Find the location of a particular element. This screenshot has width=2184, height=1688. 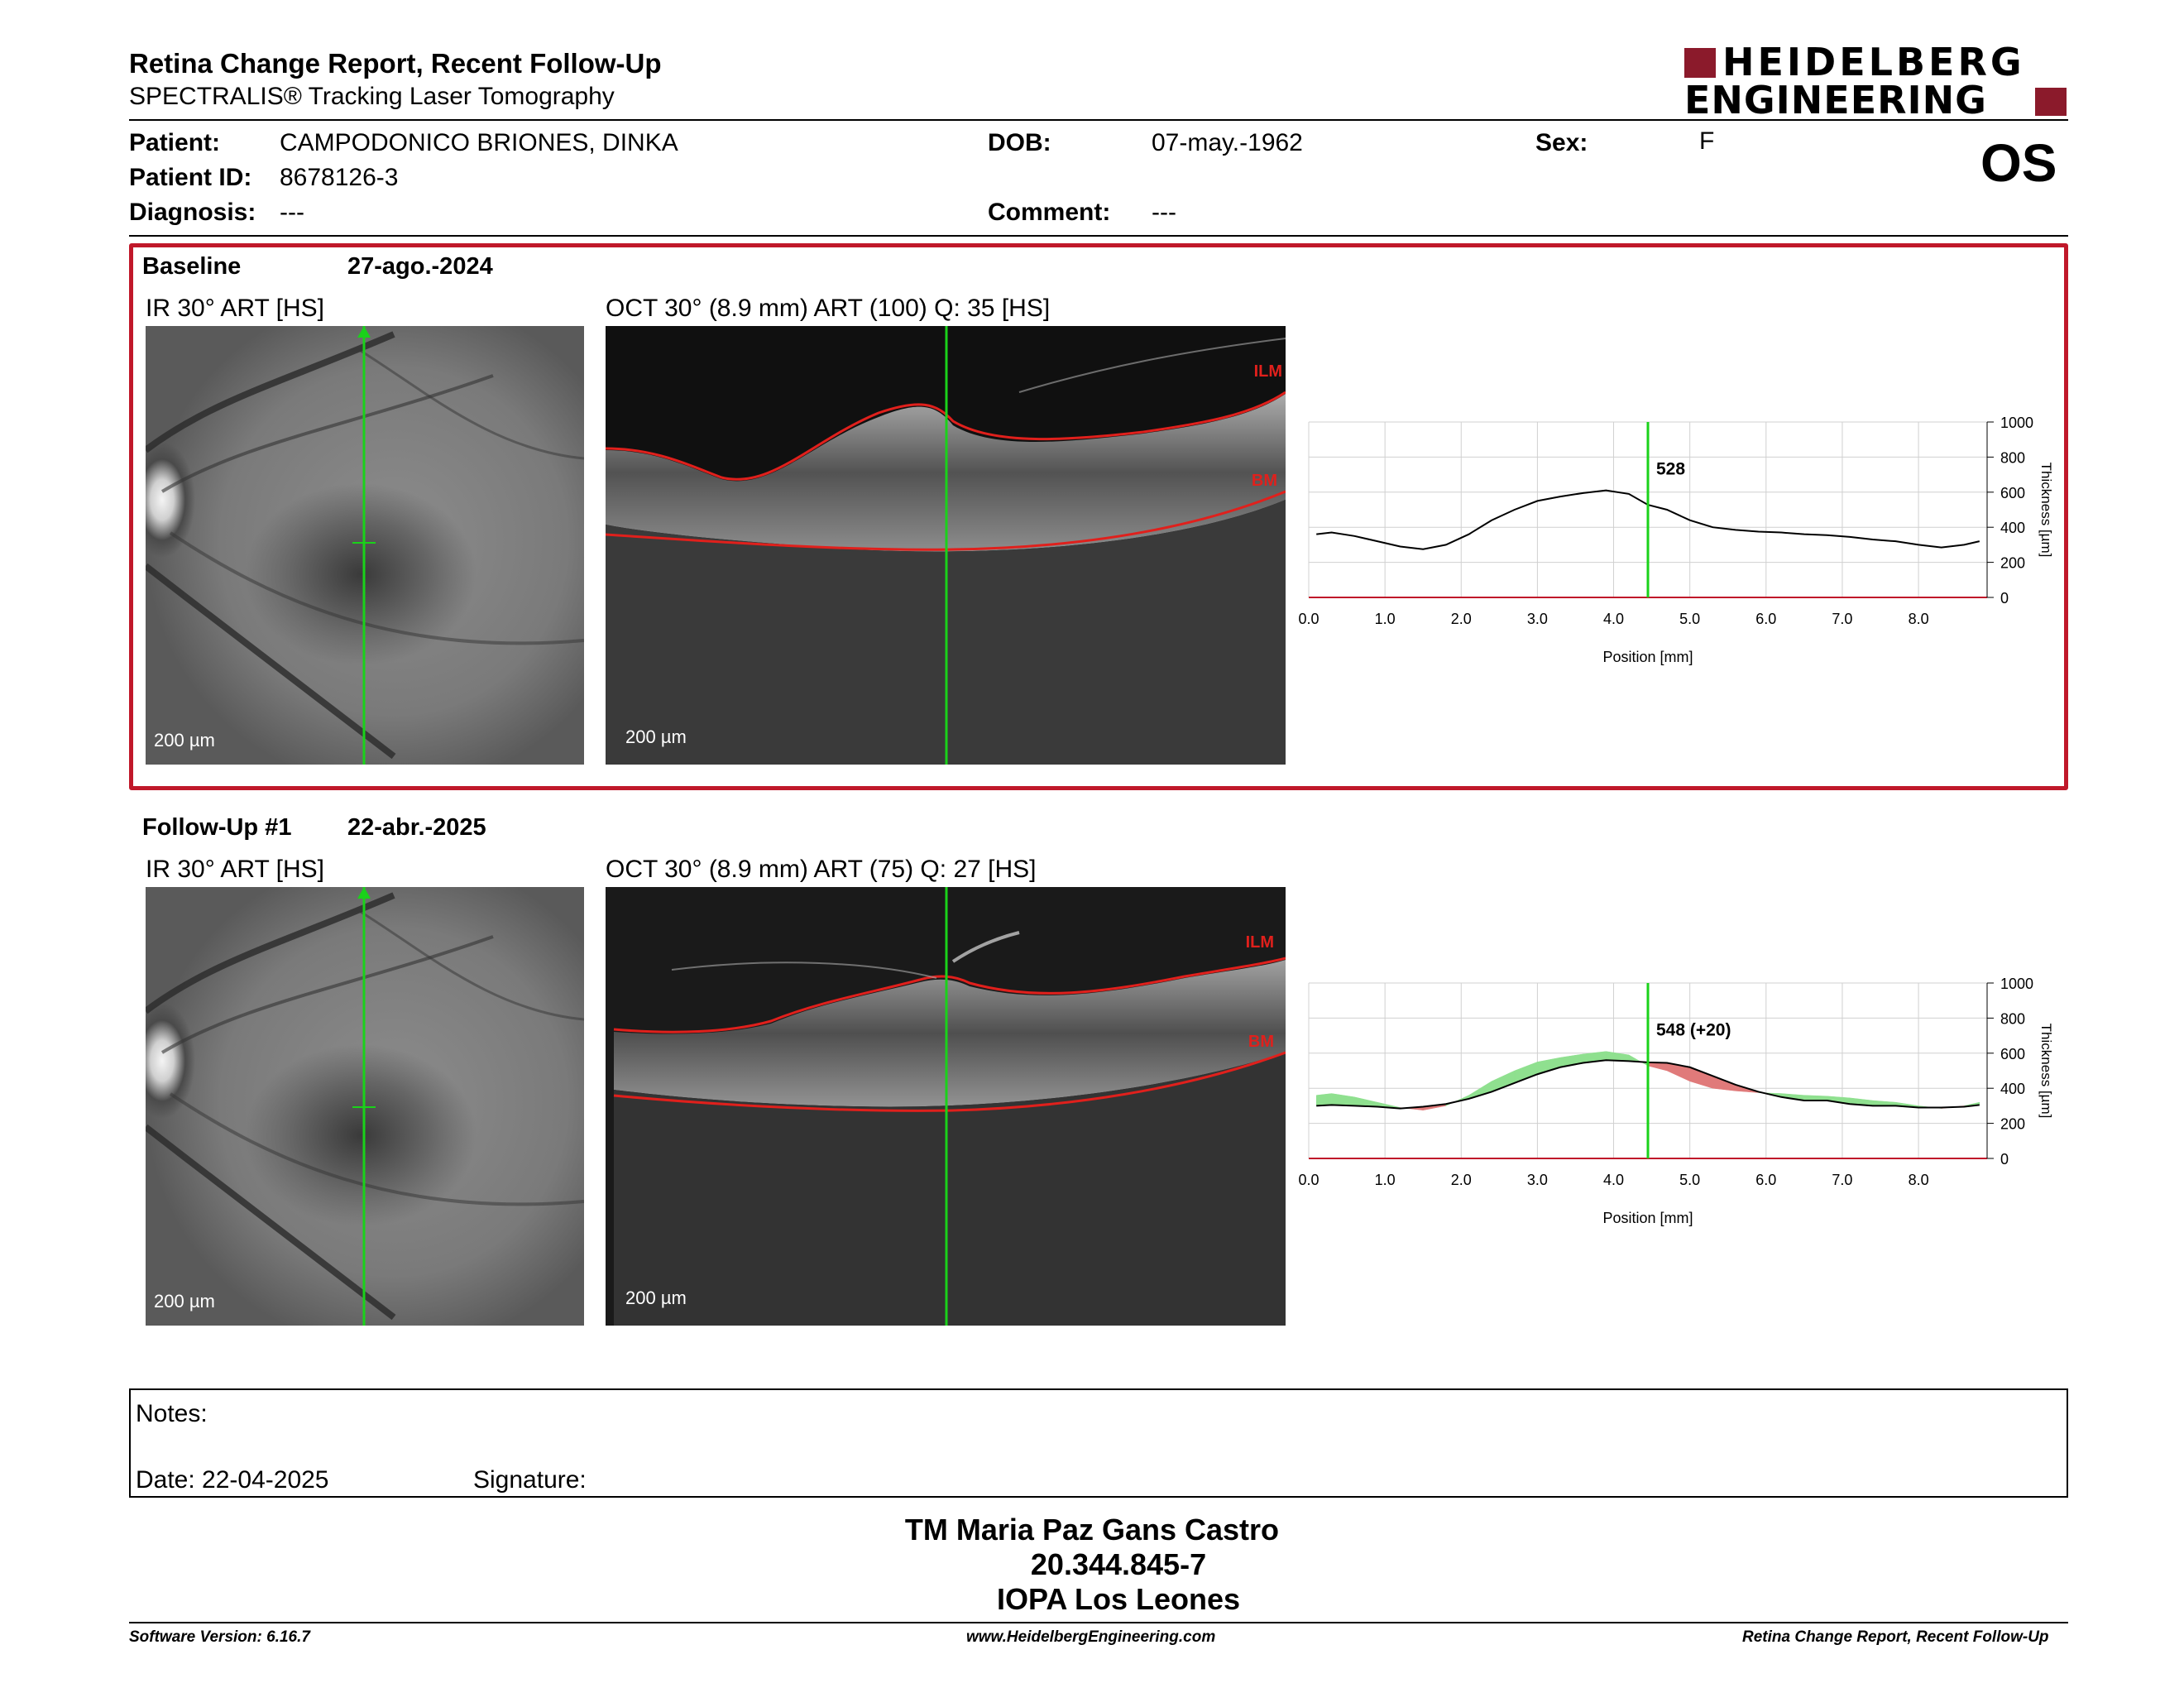

signer-id: 20.344.845-7 is located at coordinates (1118, 1564).